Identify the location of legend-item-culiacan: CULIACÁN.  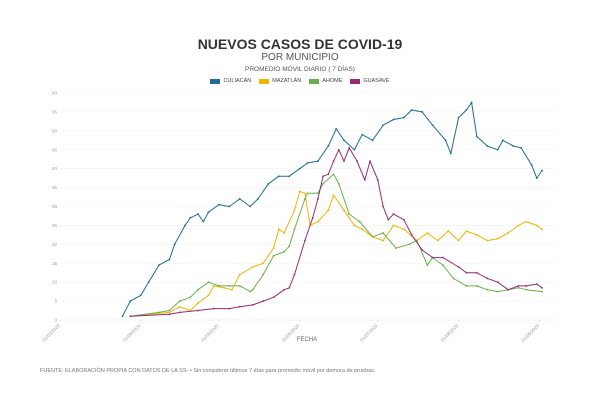
(230, 81).